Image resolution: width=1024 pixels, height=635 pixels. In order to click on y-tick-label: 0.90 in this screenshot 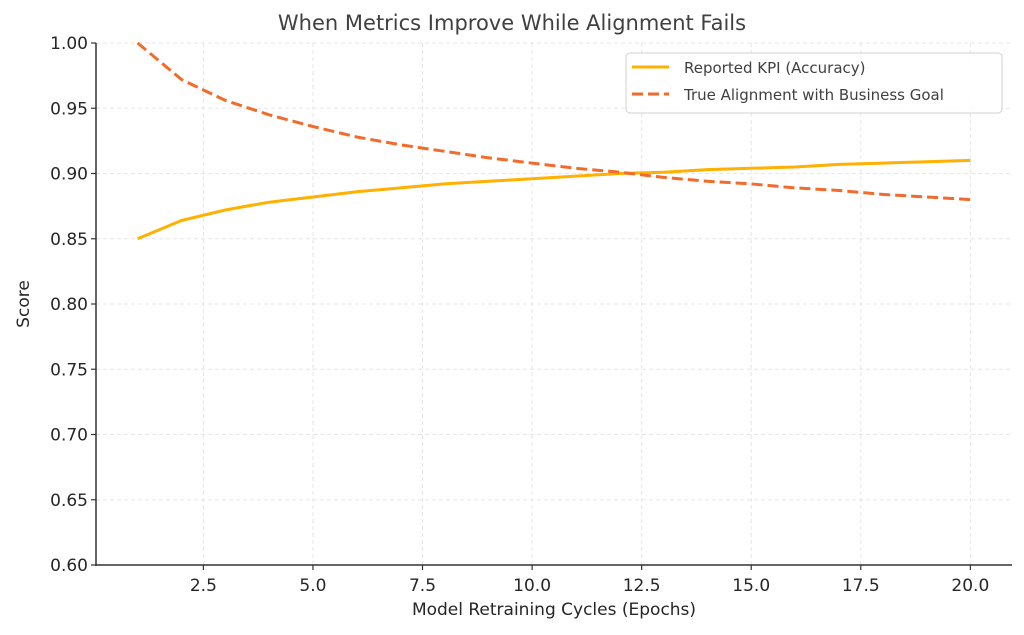, I will do `click(69, 175)`.